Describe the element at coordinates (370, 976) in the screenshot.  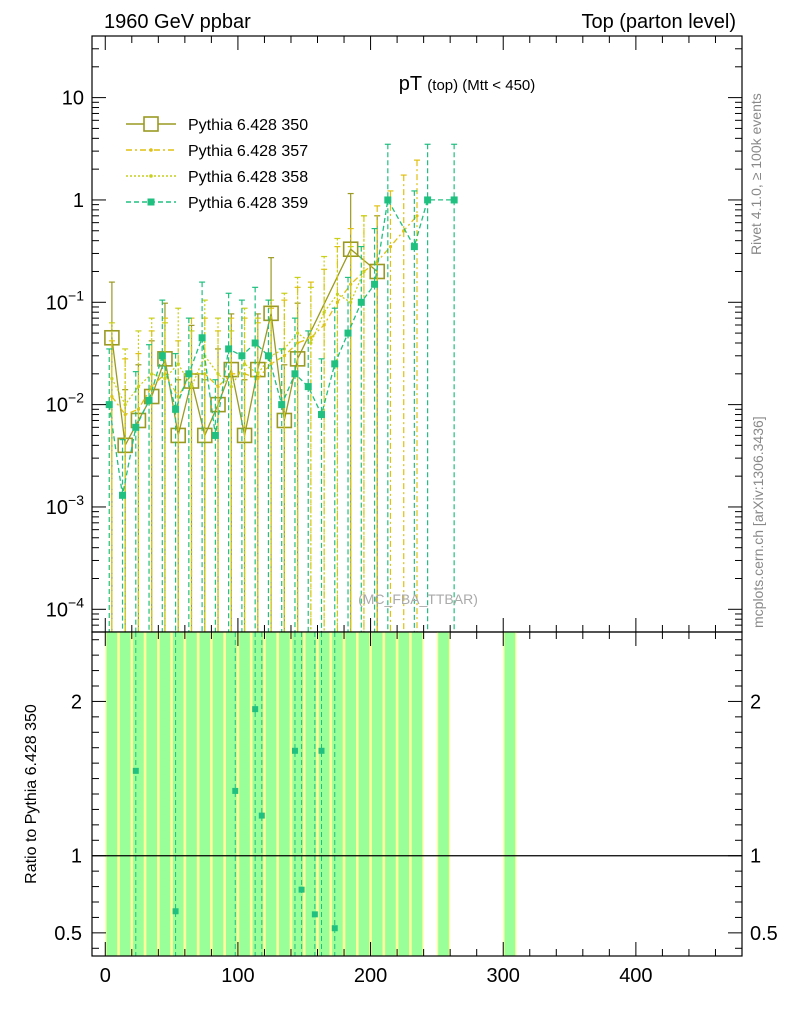
I see `x-tick-label: 200` at that location.